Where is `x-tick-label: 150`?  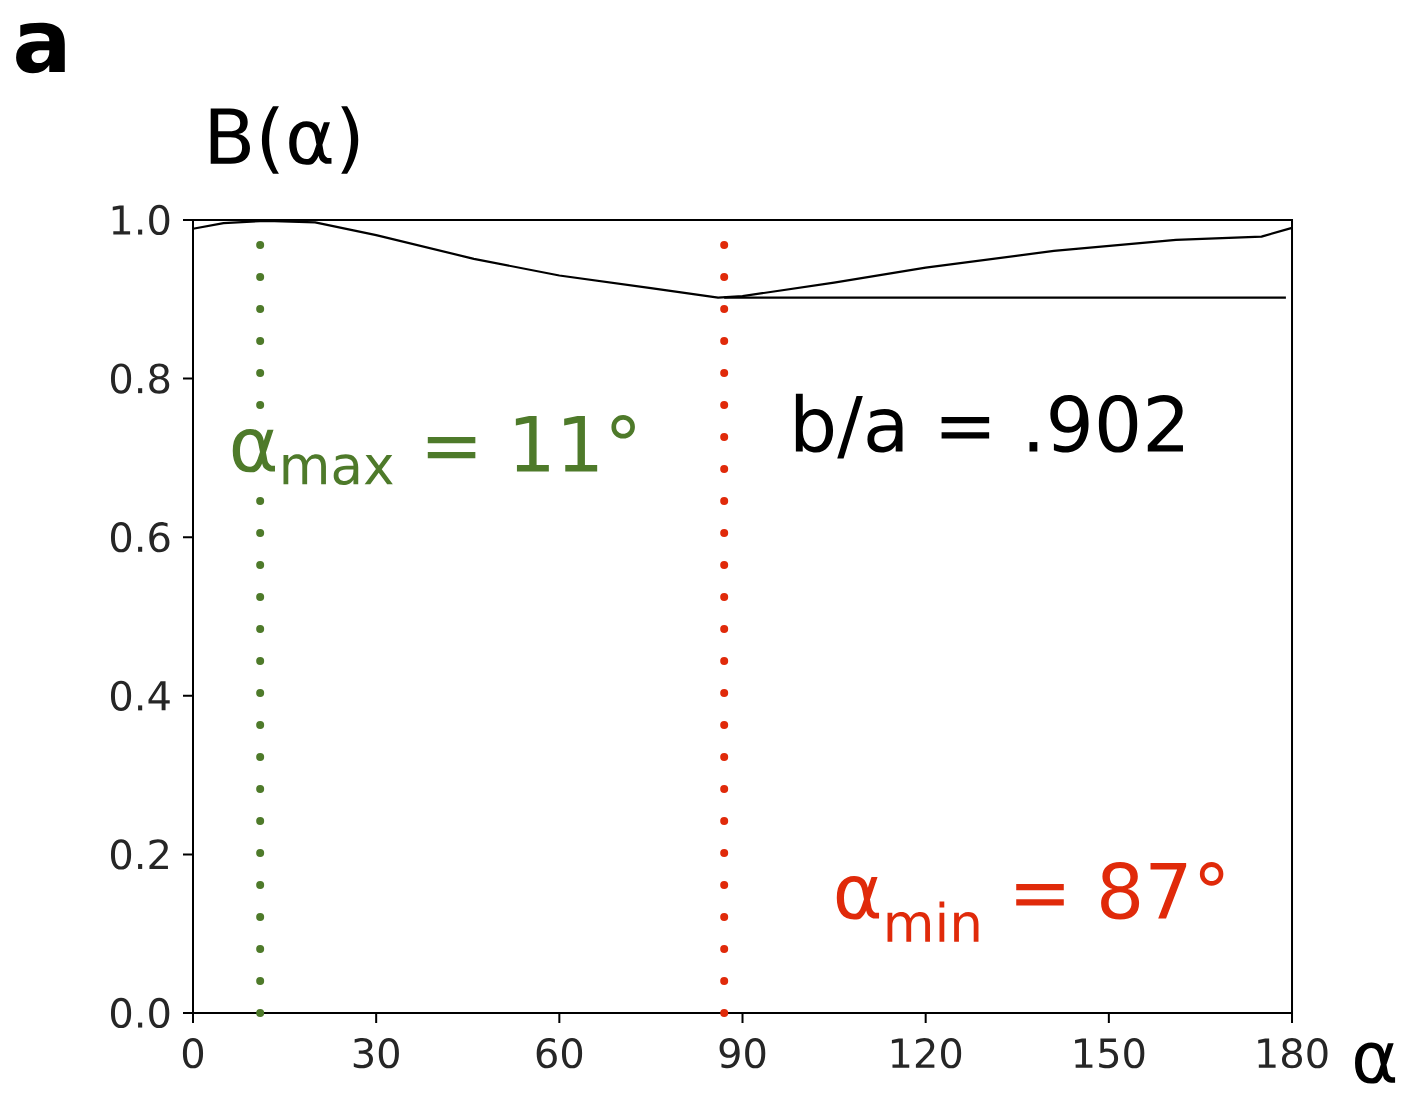 x-tick-label: 150 is located at coordinates (1110, 1053).